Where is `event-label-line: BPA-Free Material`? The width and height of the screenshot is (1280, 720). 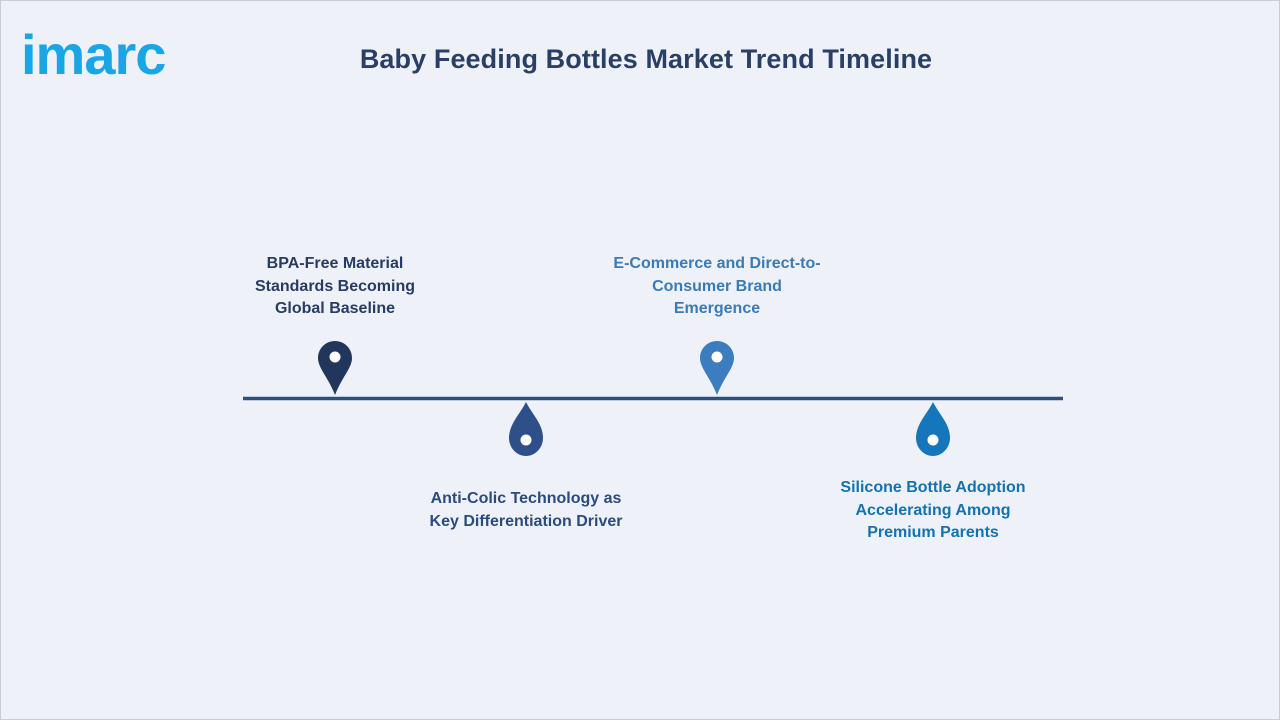
event-label-line: BPA-Free Material is located at coordinates (335, 263).